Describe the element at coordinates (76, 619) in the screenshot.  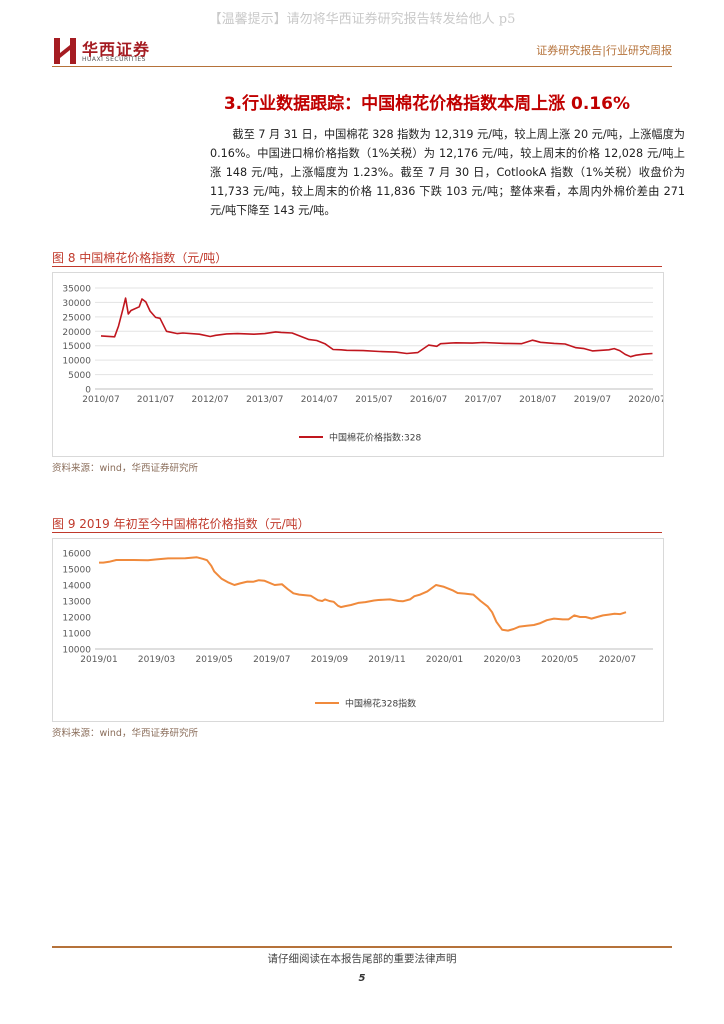
I see `chart2-y-tick: 12000` at that location.